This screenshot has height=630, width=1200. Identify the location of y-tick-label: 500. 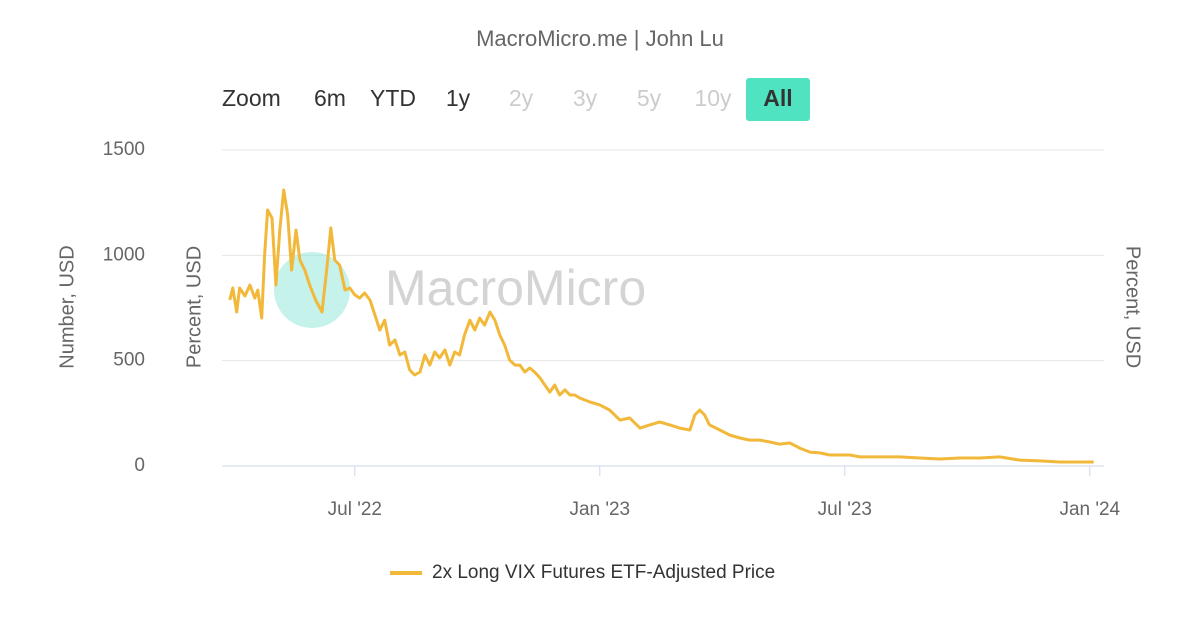
(129, 360).